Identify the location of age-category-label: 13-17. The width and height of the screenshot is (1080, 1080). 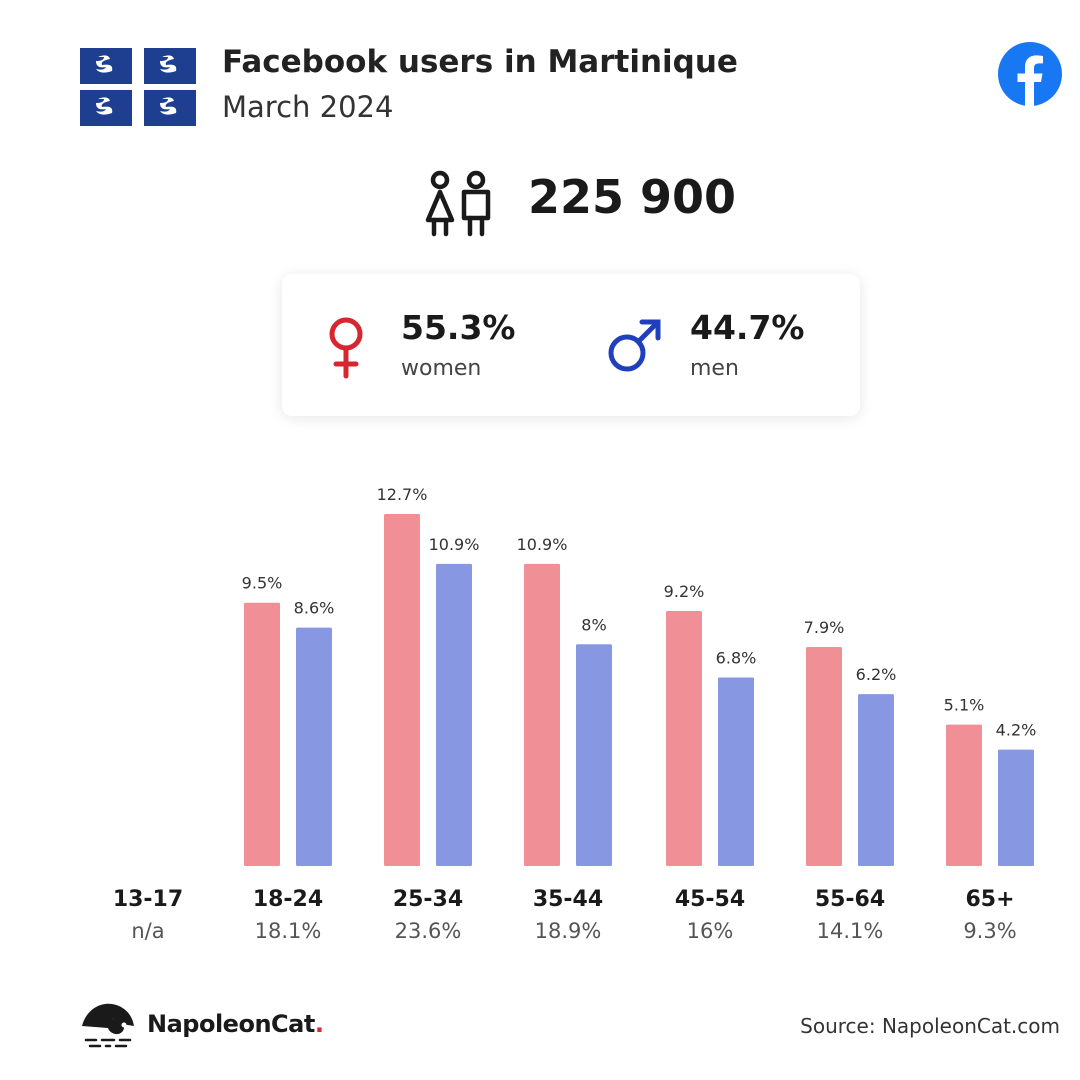
(148, 899).